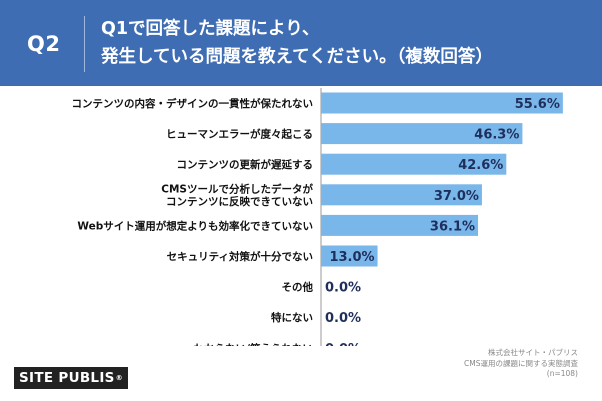 The image size is (602, 401). Describe the element at coordinates (119, 378) in the screenshot. I see `registered-mark: ®` at that location.